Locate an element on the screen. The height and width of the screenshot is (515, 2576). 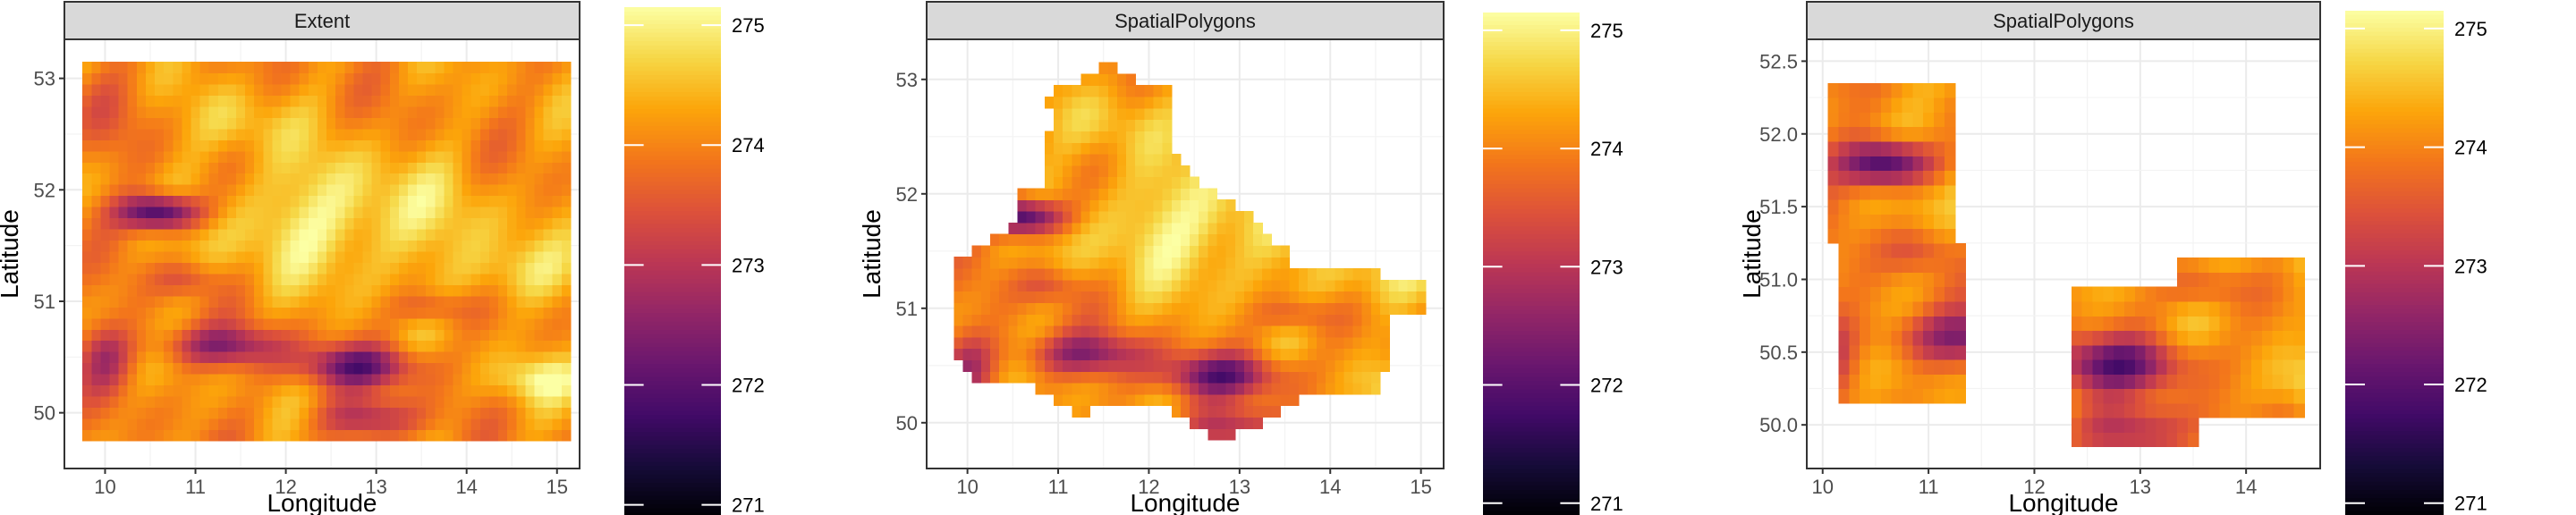
colorbar-tick-label: 274 is located at coordinates (1606, 149).